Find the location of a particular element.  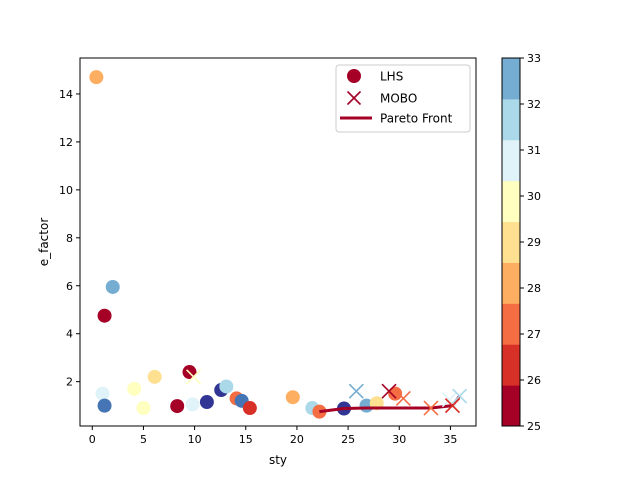

colorbar-tick-label: 30 is located at coordinates (534, 196).